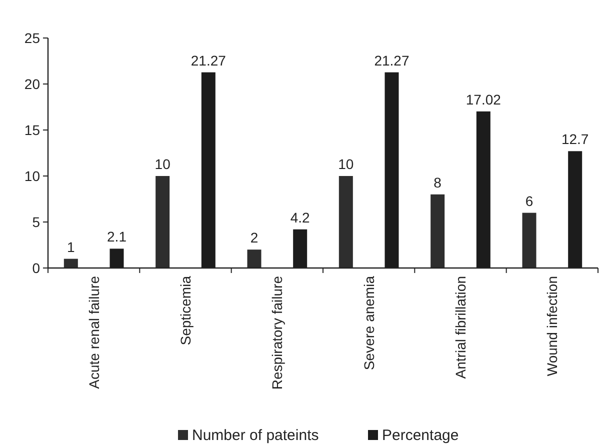 This screenshot has height=447, width=616. Describe the element at coordinates (575, 139) in the screenshot. I see `data-label: 12.7` at that location.